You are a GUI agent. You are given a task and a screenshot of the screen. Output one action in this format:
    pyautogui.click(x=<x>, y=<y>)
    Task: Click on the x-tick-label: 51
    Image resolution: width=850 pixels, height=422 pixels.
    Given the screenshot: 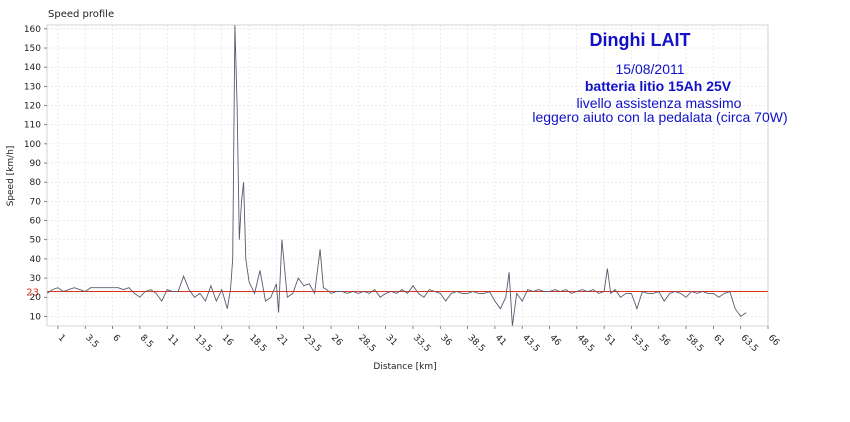 What is the action you would take?
    pyautogui.click(x=609, y=340)
    